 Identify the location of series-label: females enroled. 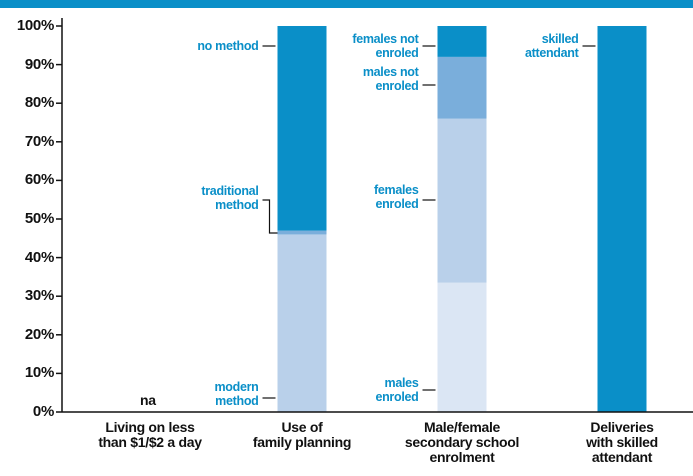
(396, 197).